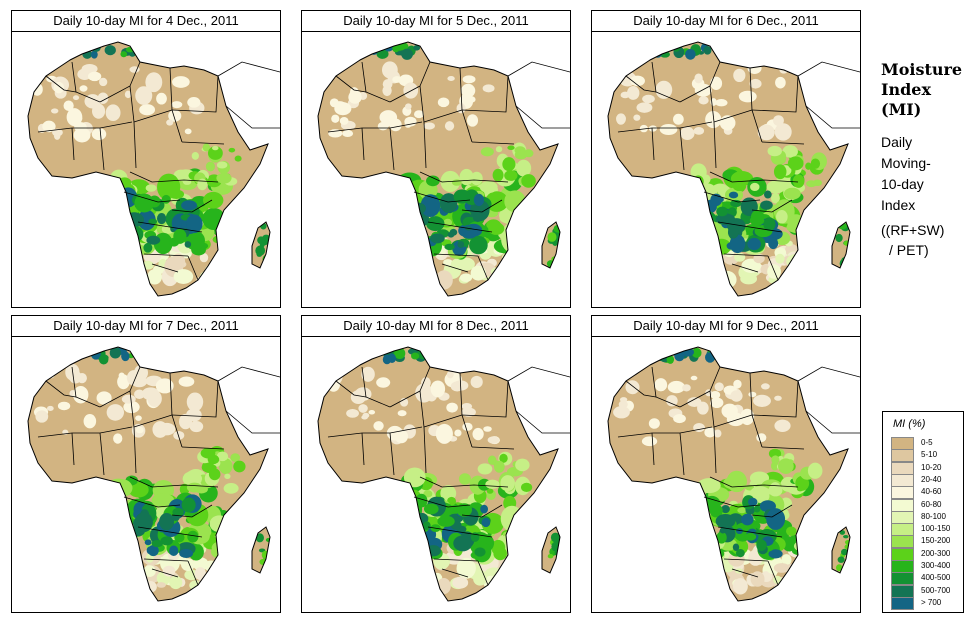  Describe the element at coordinates (912, 240) in the screenshot. I see `index-formula: ((RF+SW) / PET)` at that location.